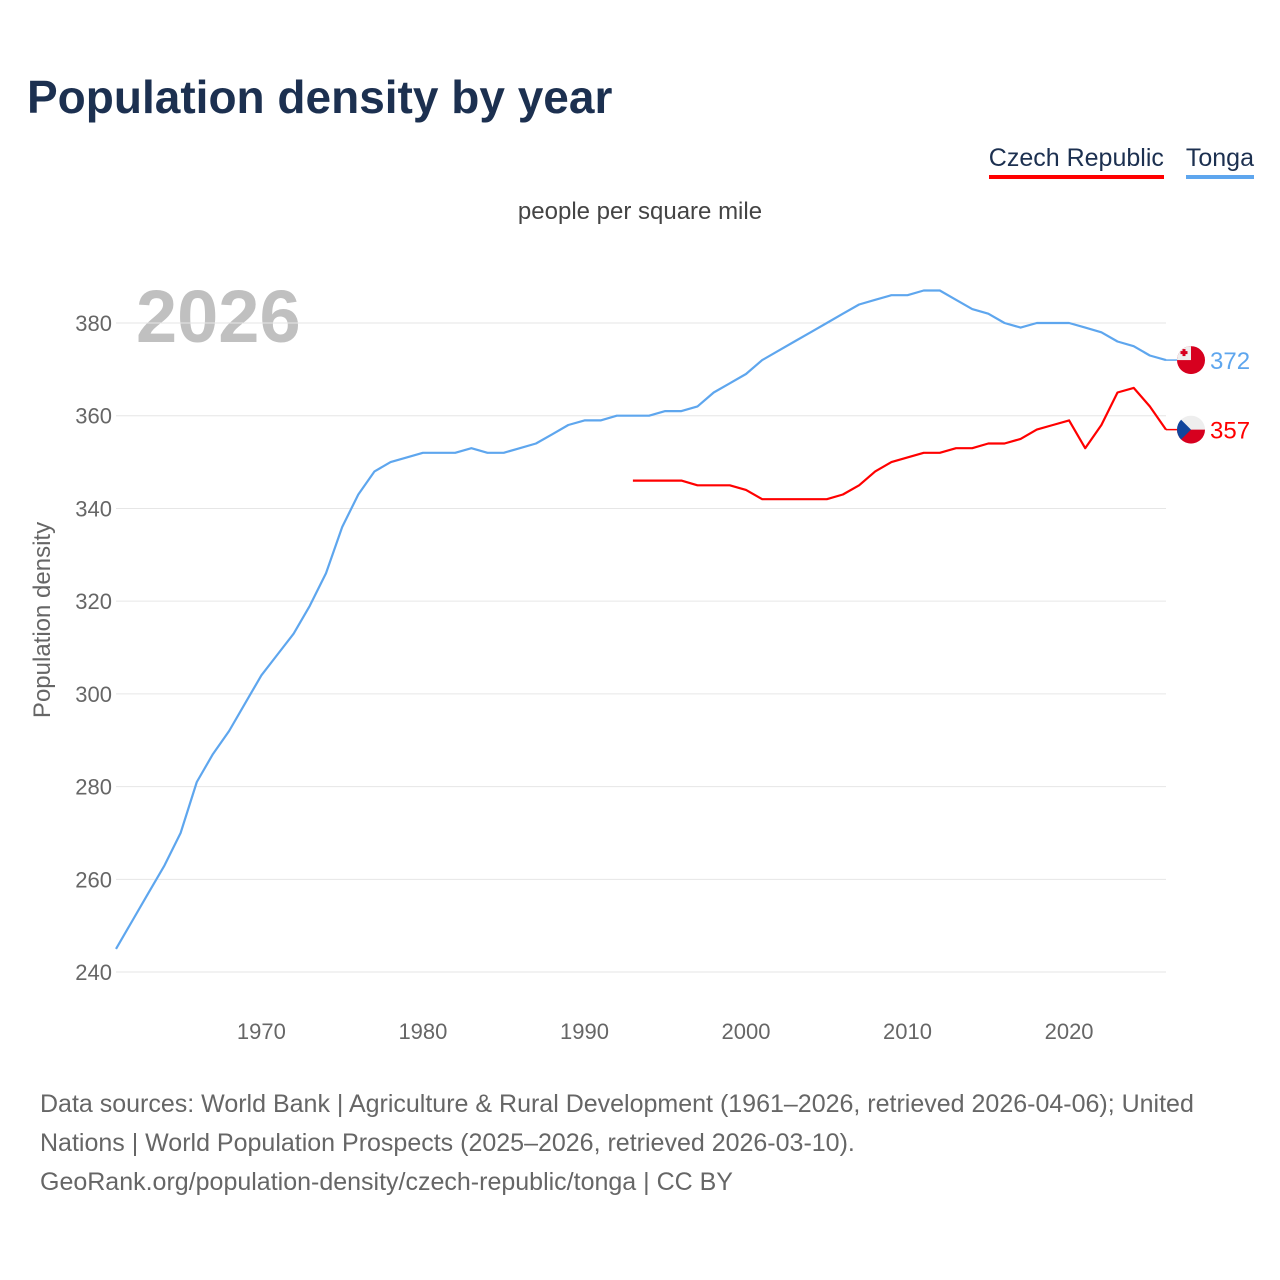  What do you see at coordinates (1069, 1031) in the screenshot?
I see `x-tick-label: 2020` at bounding box center [1069, 1031].